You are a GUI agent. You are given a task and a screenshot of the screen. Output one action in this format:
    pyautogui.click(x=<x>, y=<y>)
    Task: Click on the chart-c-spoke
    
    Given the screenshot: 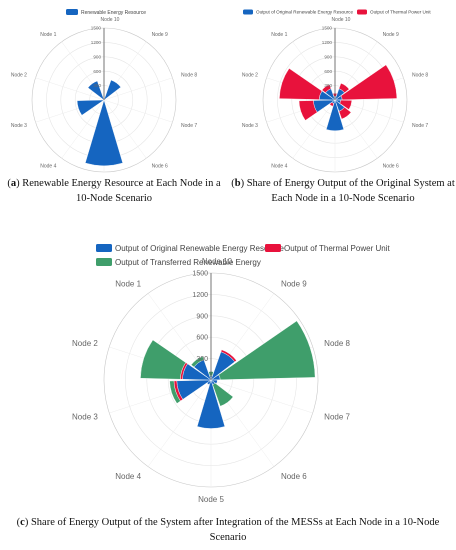 What is the action you would take?
    pyautogui.click(x=261, y=396)
    